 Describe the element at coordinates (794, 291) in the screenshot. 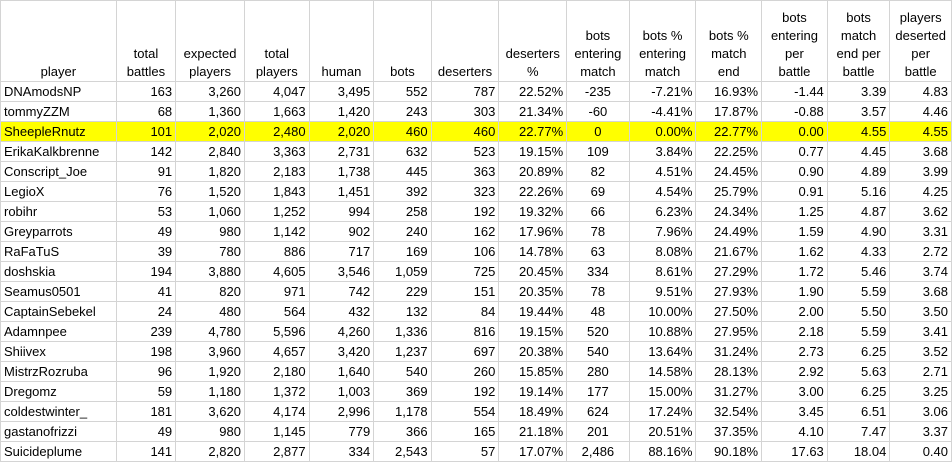

I see `table-cell: 1.90` at that location.